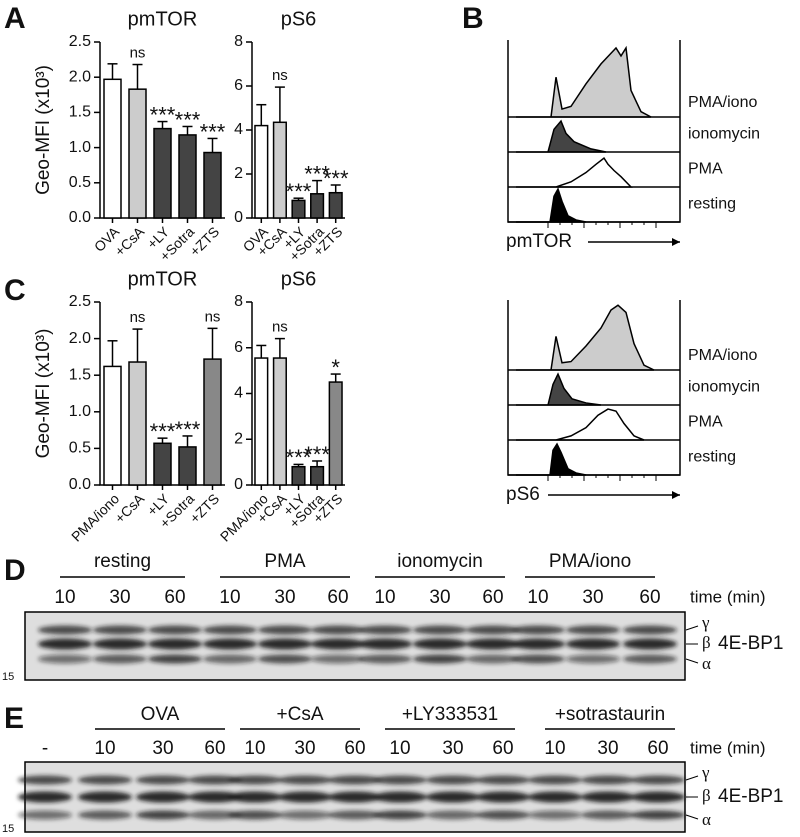 Image resolution: width=800 pixels, height=837 pixels. I want to click on x-tick-label: +ZTS, so click(204, 508).